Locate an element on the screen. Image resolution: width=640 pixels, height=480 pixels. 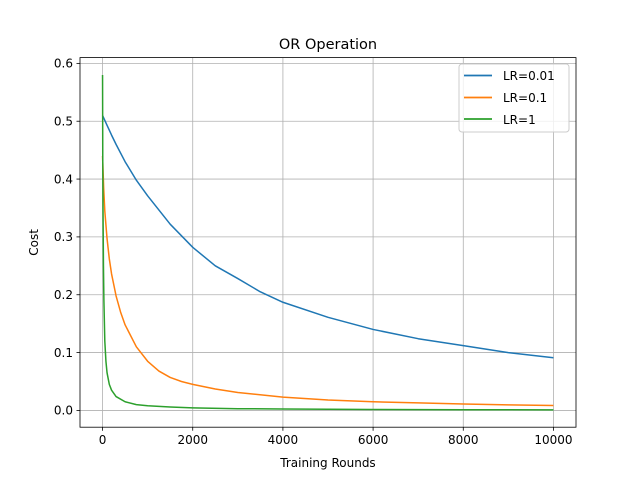
x-tick-label: 8000 is located at coordinates (463, 440).